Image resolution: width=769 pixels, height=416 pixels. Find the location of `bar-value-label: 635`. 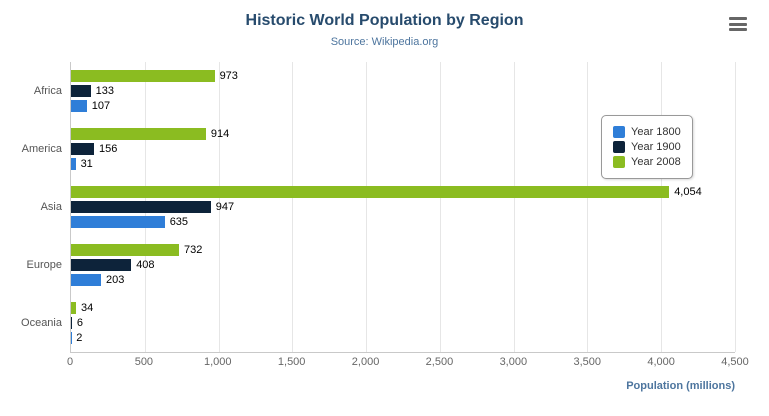

bar-value-label: 635 is located at coordinates (179, 221).